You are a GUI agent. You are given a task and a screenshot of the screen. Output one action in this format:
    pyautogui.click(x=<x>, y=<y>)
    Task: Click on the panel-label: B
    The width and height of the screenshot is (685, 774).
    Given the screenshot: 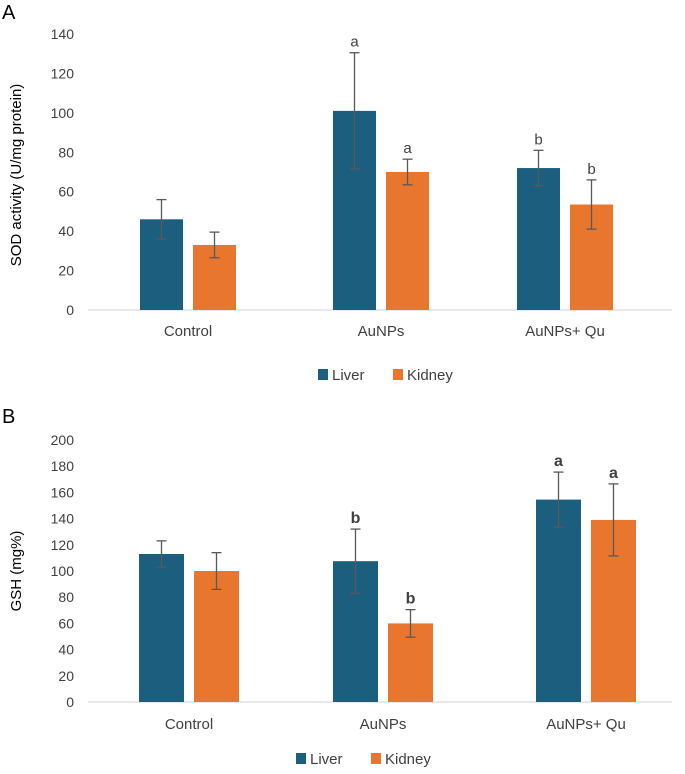 What is the action you would take?
    pyautogui.click(x=8, y=417)
    